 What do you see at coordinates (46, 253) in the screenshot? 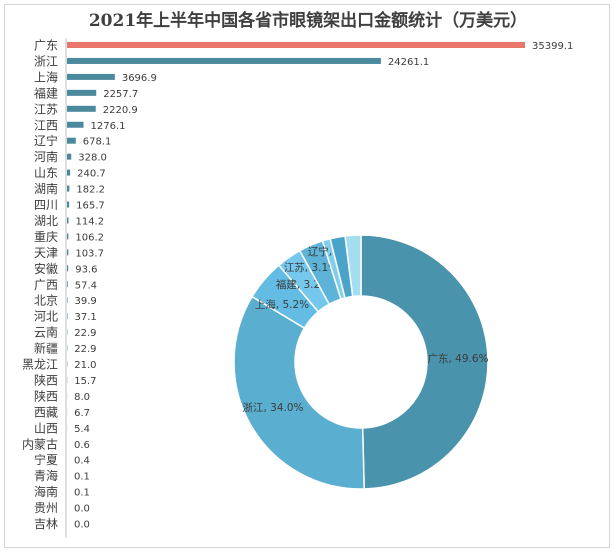
I see `bar-category-label: 天津` at bounding box center [46, 253].